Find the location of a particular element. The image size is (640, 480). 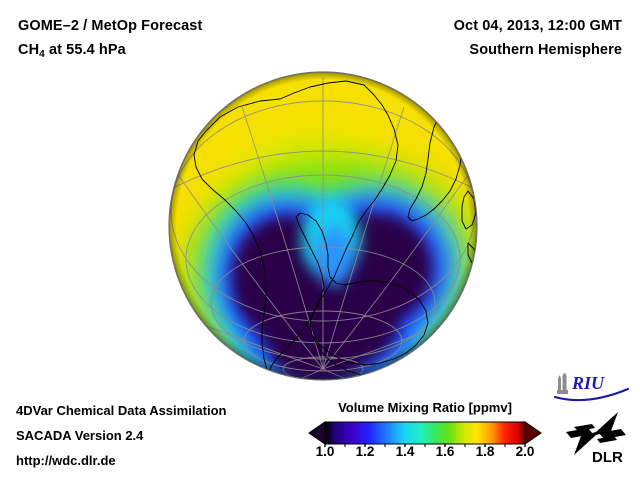

riu-logo-svg: RIU is located at coordinates (591, 387).